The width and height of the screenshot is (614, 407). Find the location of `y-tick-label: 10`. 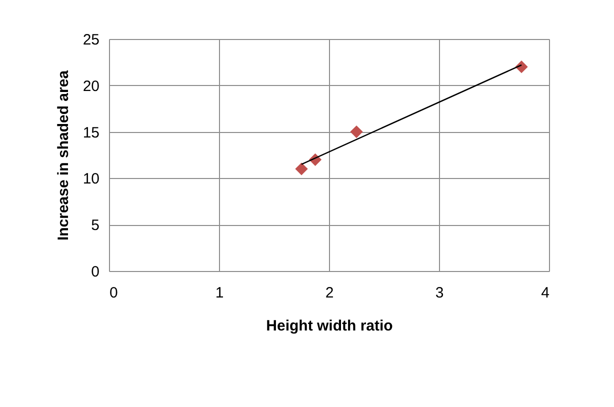

y-tick-label: 10 is located at coordinates (91, 179).